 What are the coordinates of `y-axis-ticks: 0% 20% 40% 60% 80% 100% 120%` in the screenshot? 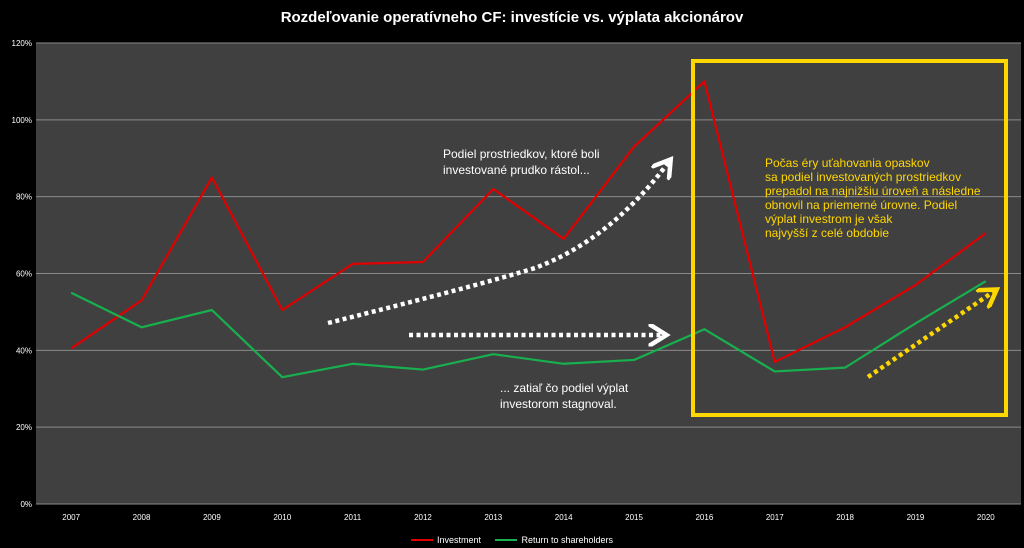 It's located at (22, 274).